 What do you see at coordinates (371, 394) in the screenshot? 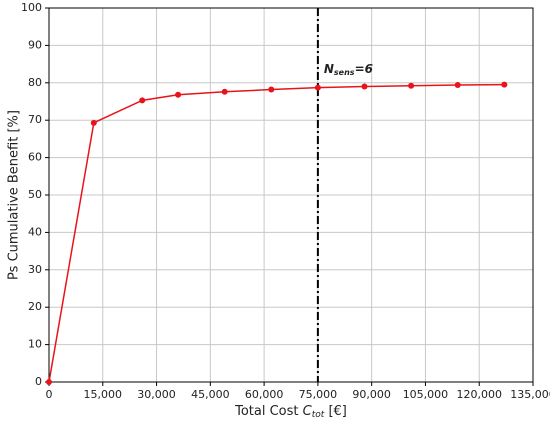
I see `x-tick-label: 90,000` at bounding box center [371, 394].